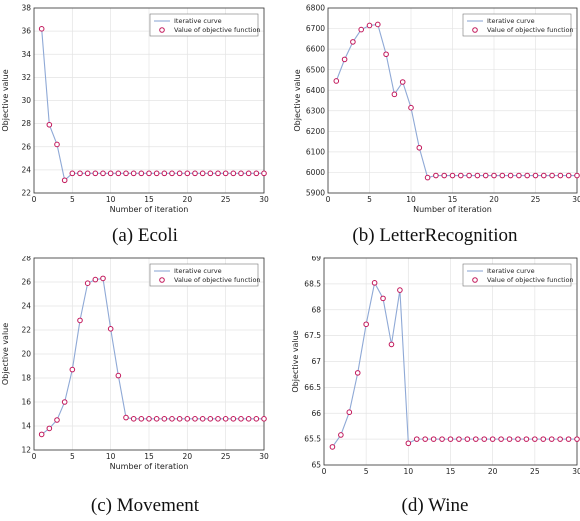 Image resolution: width=580 pixels, height=521 pixels. What do you see at coordinates (152, 356) in the screenshot?
I see `chart2-series-line` at bounding box center [152, 356].